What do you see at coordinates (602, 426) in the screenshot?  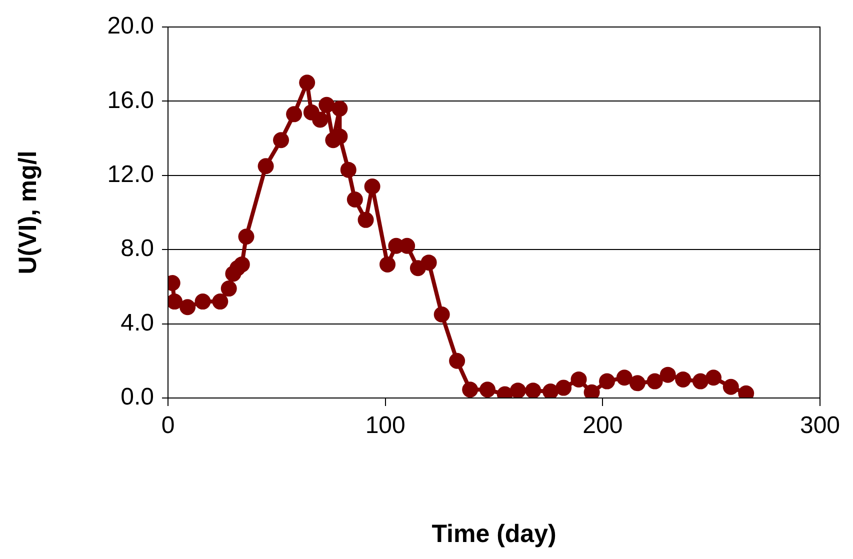 I see `x-tick-label: 200` at bounding box center [602, 426].